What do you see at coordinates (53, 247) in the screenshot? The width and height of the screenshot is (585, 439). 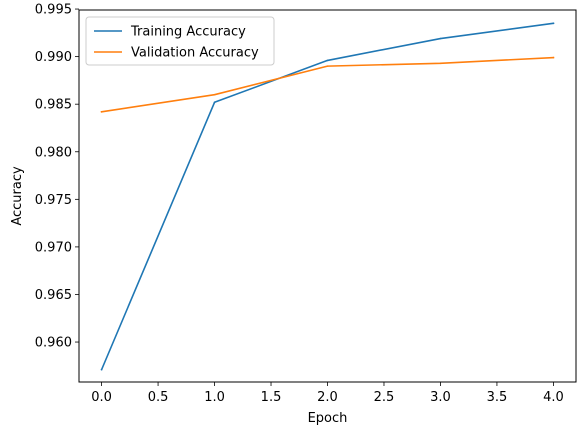 I see `y-tick-label: 0.970` at bounding box center [53, 247].